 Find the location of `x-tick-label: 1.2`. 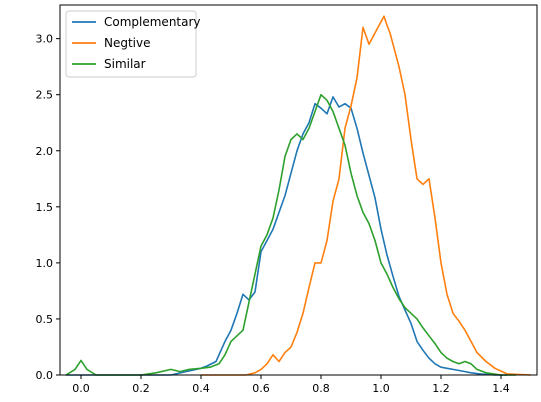

x-tick-label: 1.2 is located at coordinates (441, 388).